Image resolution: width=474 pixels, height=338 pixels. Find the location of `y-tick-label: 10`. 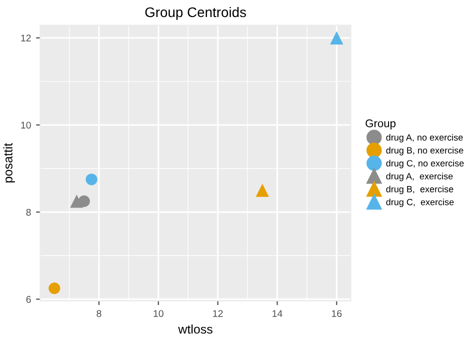

y-tick-label: 10 is located at coordinates (26, 125).